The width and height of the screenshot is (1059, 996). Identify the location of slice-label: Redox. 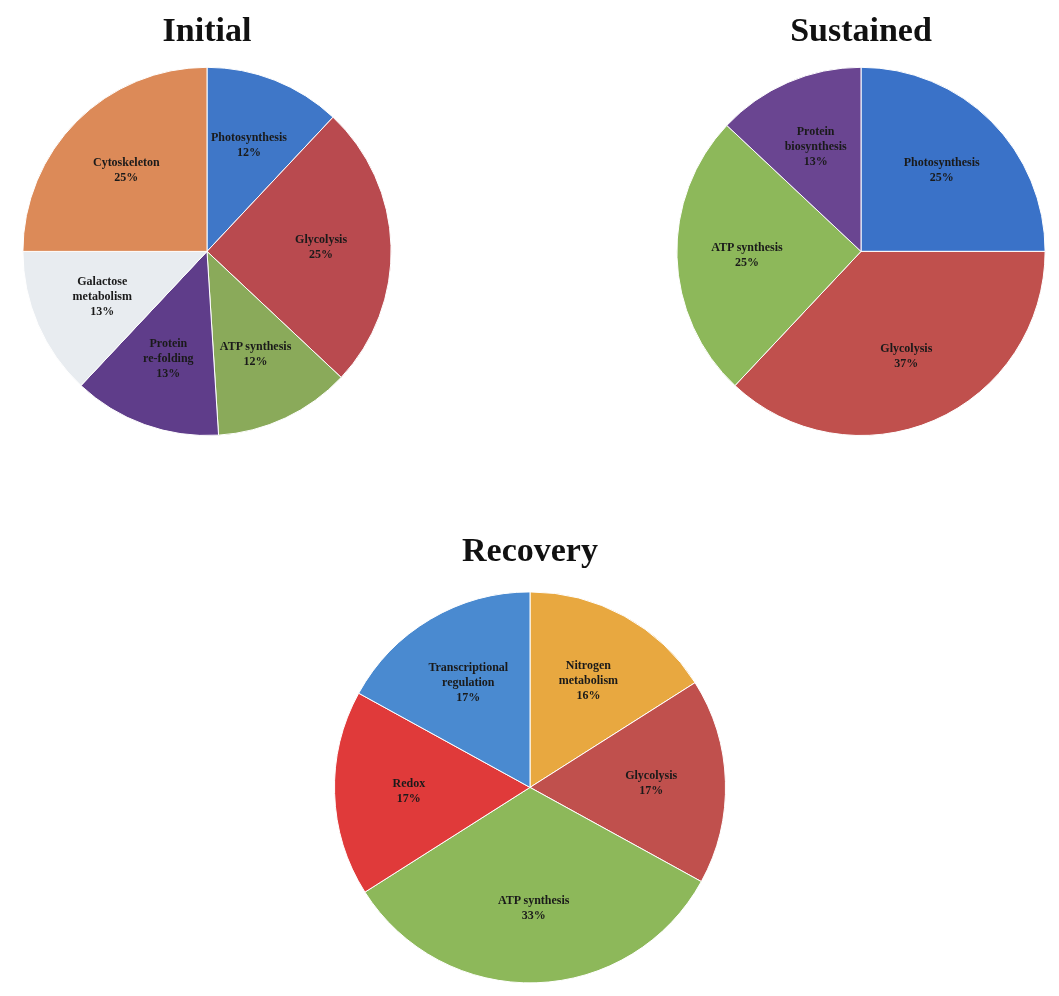
(409, 782).